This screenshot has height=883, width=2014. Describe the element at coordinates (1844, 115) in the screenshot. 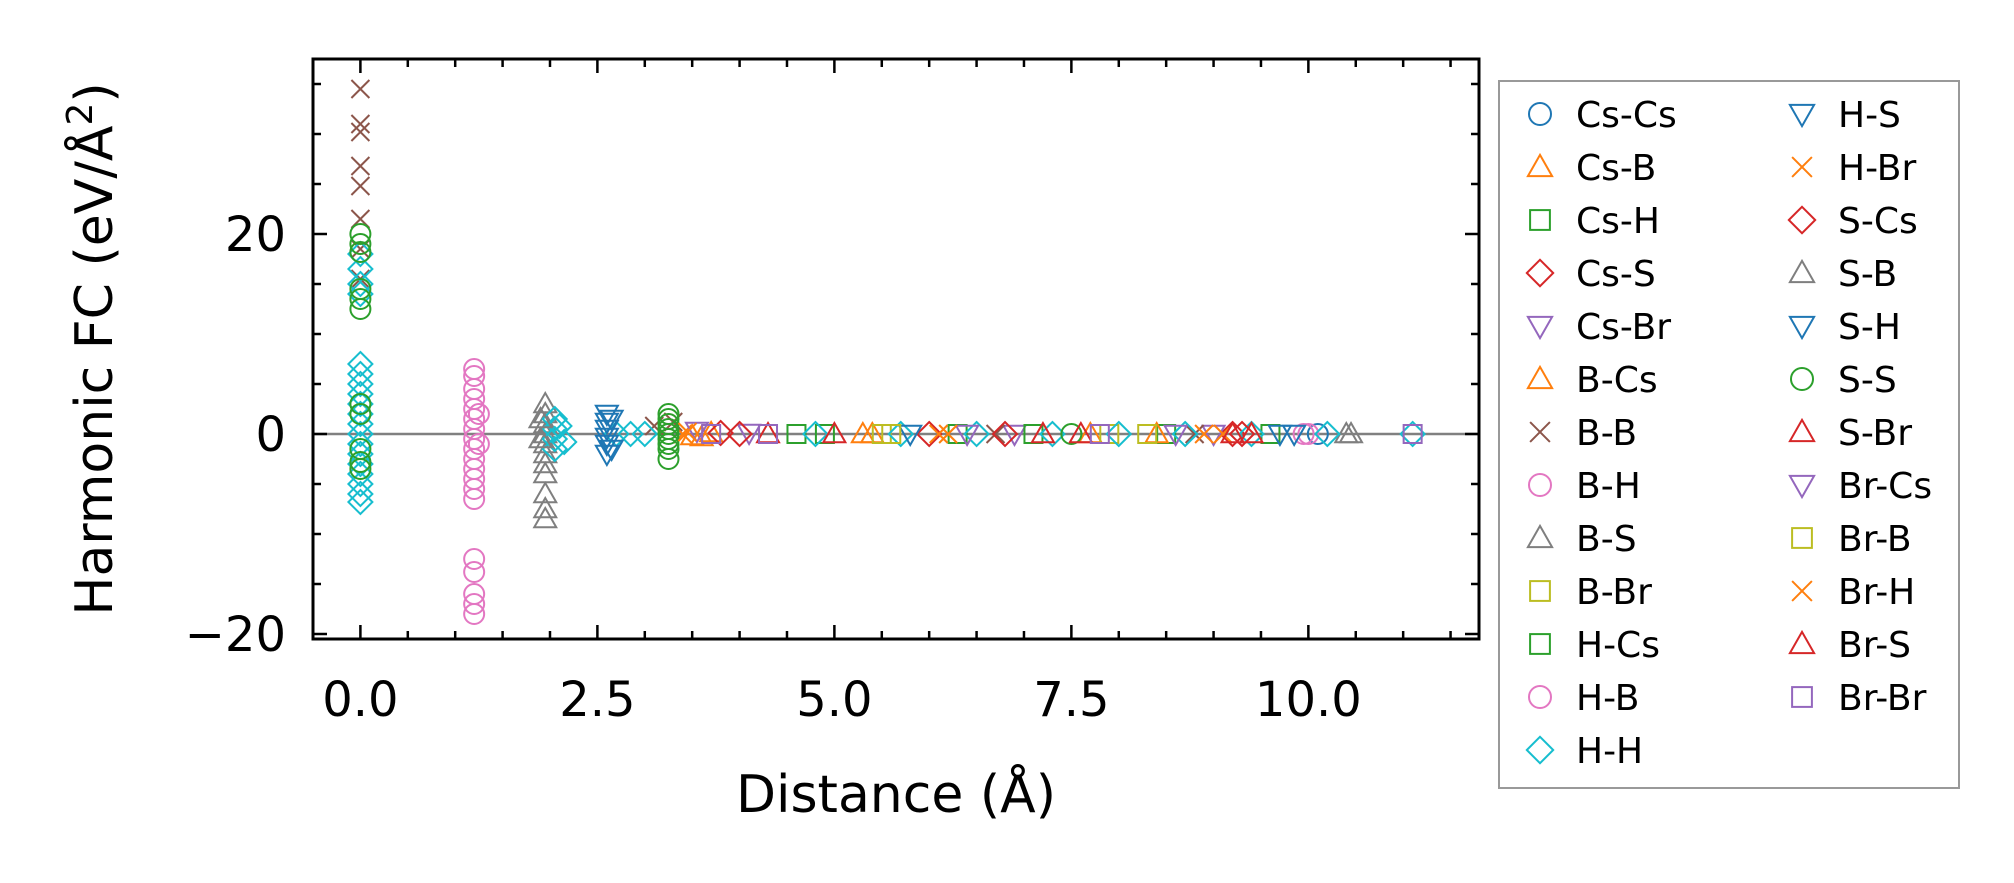

I see `legend-entry-h-s: H-S` at that location.